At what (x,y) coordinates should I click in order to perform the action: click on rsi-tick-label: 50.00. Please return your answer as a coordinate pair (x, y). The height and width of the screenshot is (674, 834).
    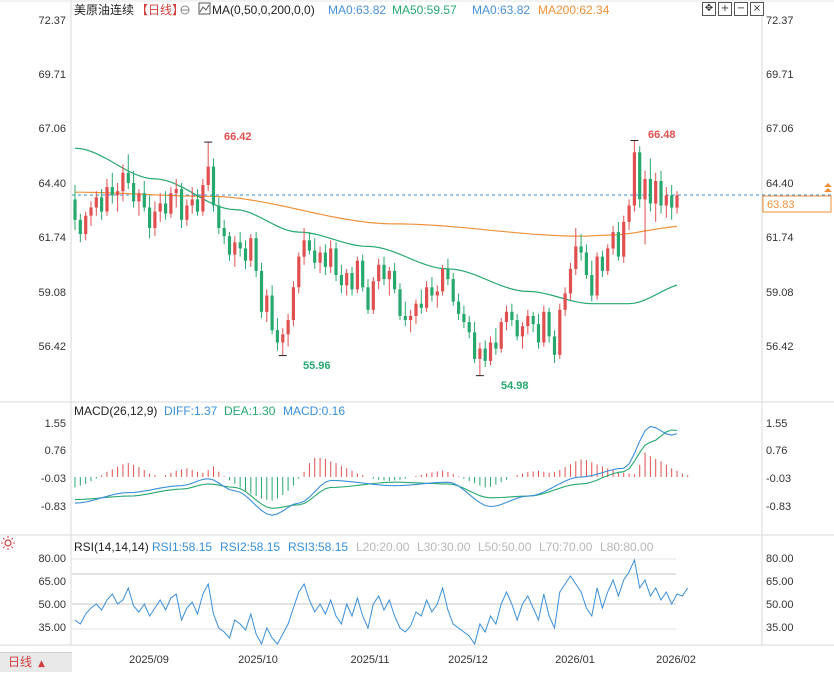
    Looking at the image, I should click on (780, 605).